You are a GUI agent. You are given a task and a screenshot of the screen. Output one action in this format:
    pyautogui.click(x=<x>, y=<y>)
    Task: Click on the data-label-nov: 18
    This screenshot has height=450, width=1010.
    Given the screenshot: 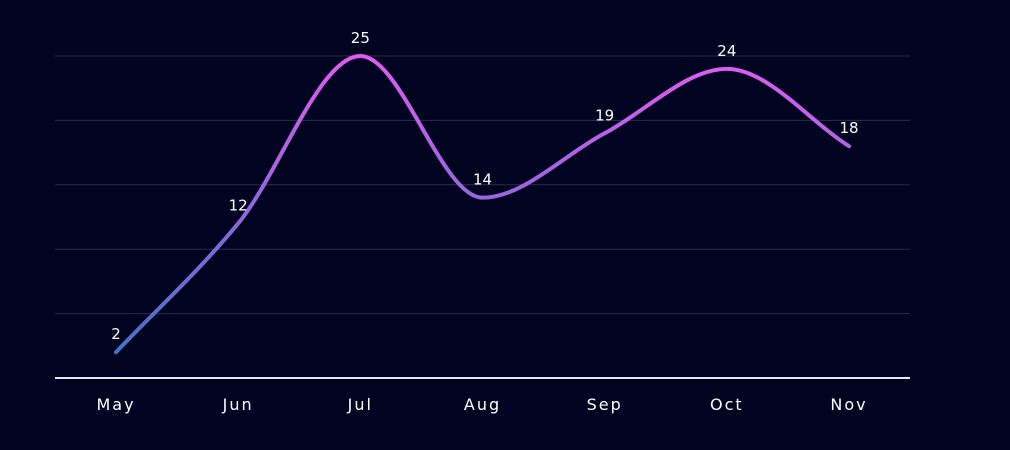 What is the action you would take?
    pyautogui.click(x=848, y=128)
    